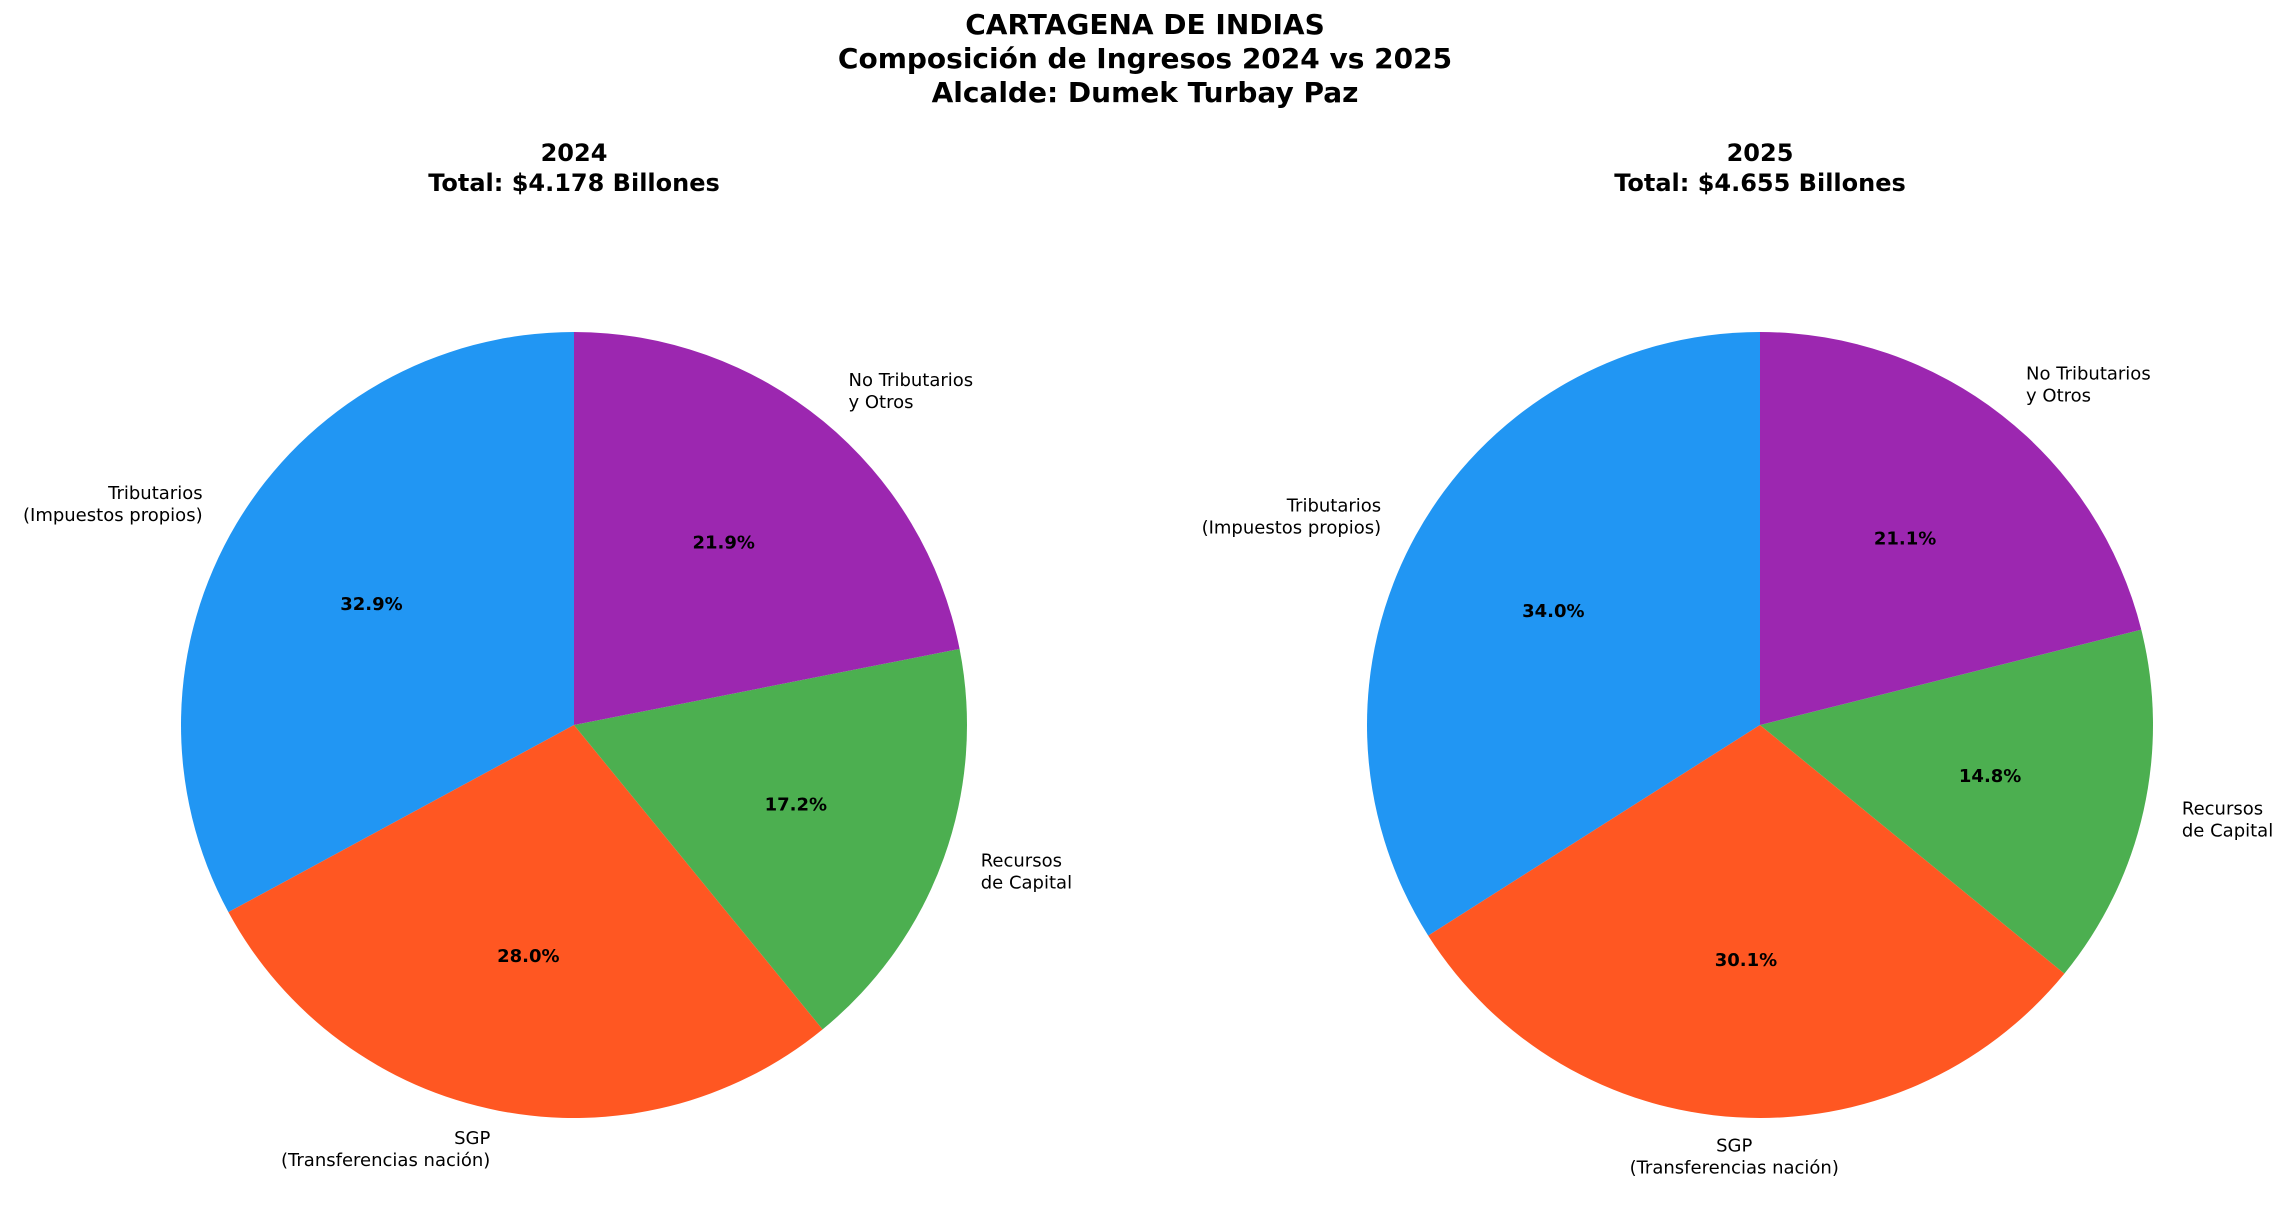 Image resolution: width=2290 pixels, height=1231 pixels. Describe the element at coordinates (574, 153) in the screenshot. I see `pie-2024-year: 2024` at that location.